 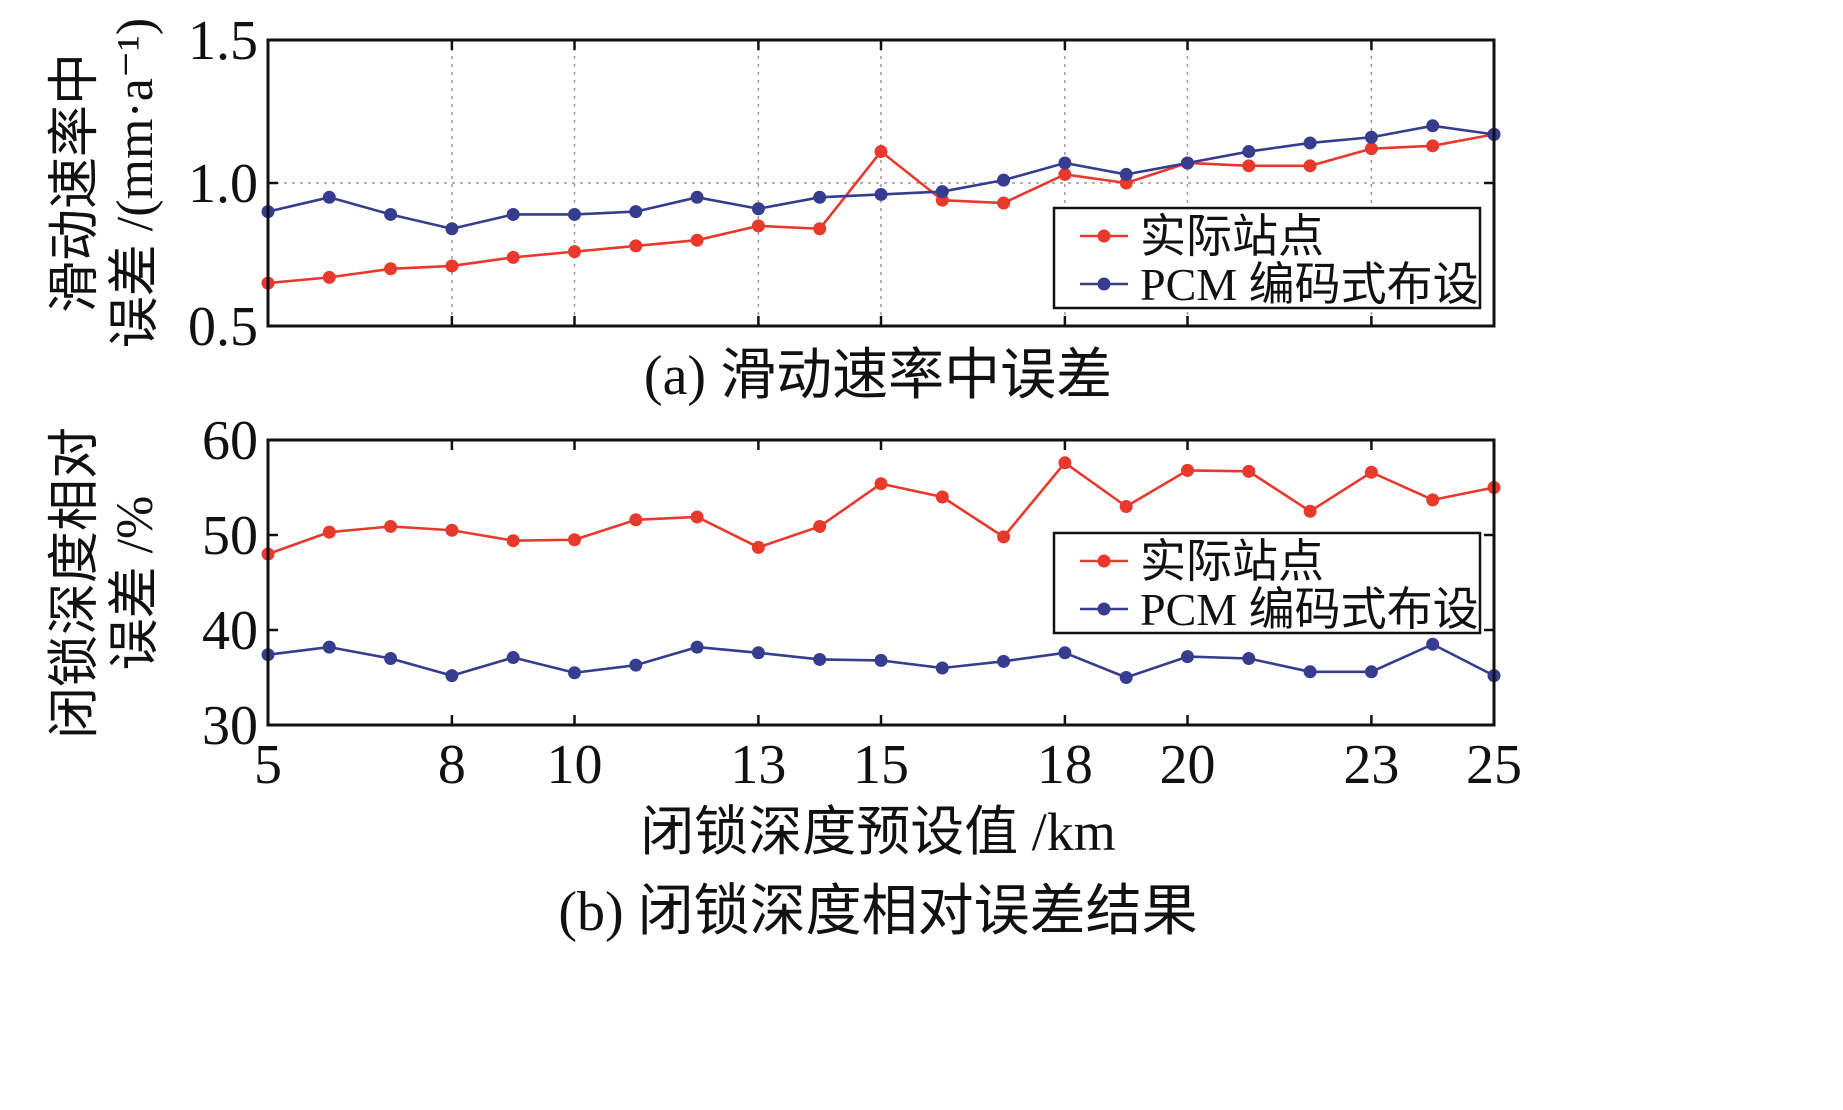 What do you see at coordinates (1309, 609) in the screenshot?
I see `legend-label-pcm-layout: PCM 编码式布设` at bounding box center [1309, 609].